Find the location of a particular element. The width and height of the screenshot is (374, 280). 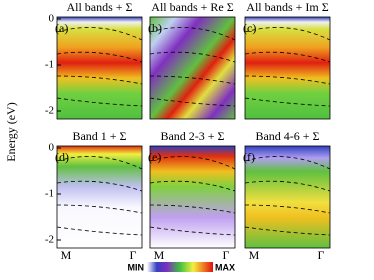

colorbar-min: MIN is located at coordinates (136, 267).